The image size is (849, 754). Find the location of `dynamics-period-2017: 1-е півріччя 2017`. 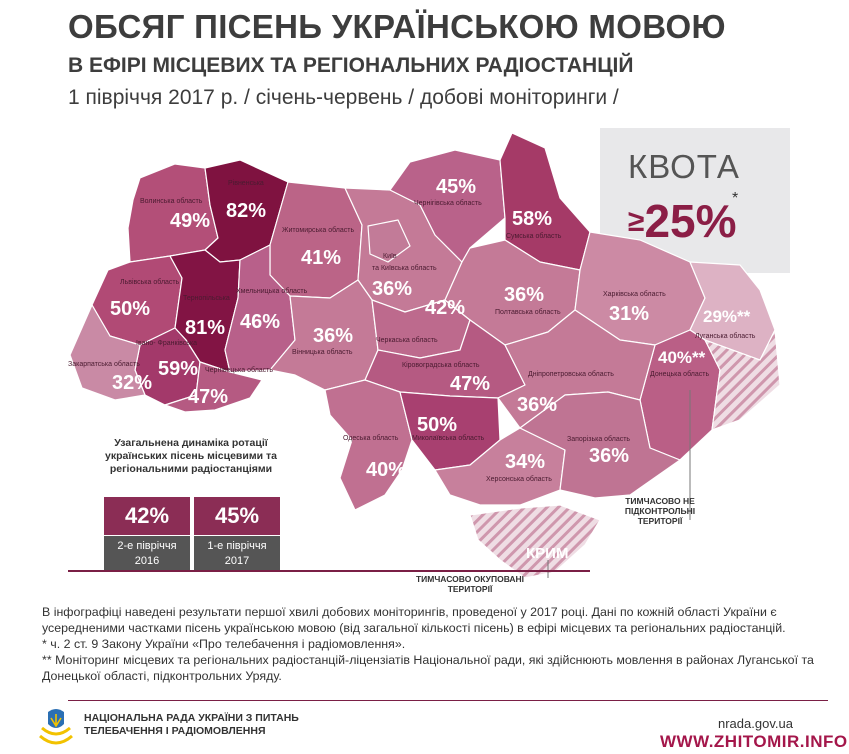

dynamics-period-2017: 1-е півріччя 2017 is located at coordinates (237, 553).